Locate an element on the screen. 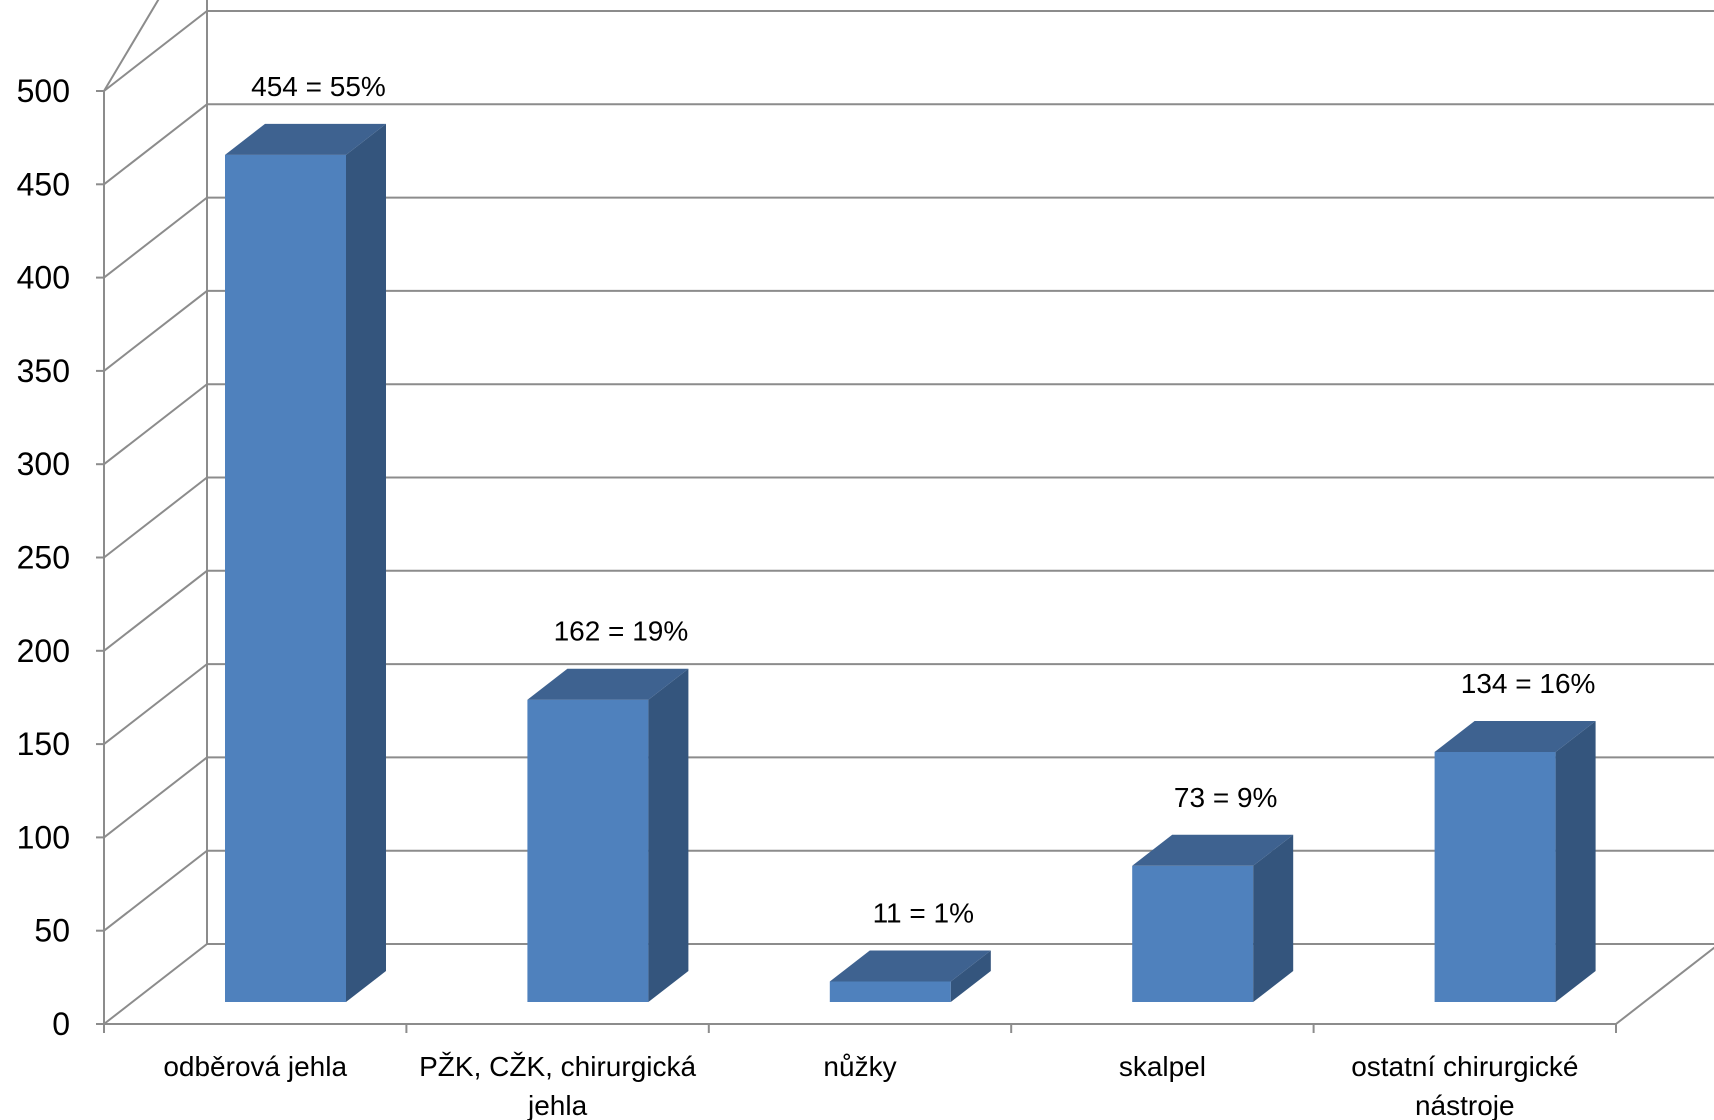 Image resolution: width=1714 pixels, height=1120 pixels. category-label-line: skalpel is located at coordinates (1162, 1066).